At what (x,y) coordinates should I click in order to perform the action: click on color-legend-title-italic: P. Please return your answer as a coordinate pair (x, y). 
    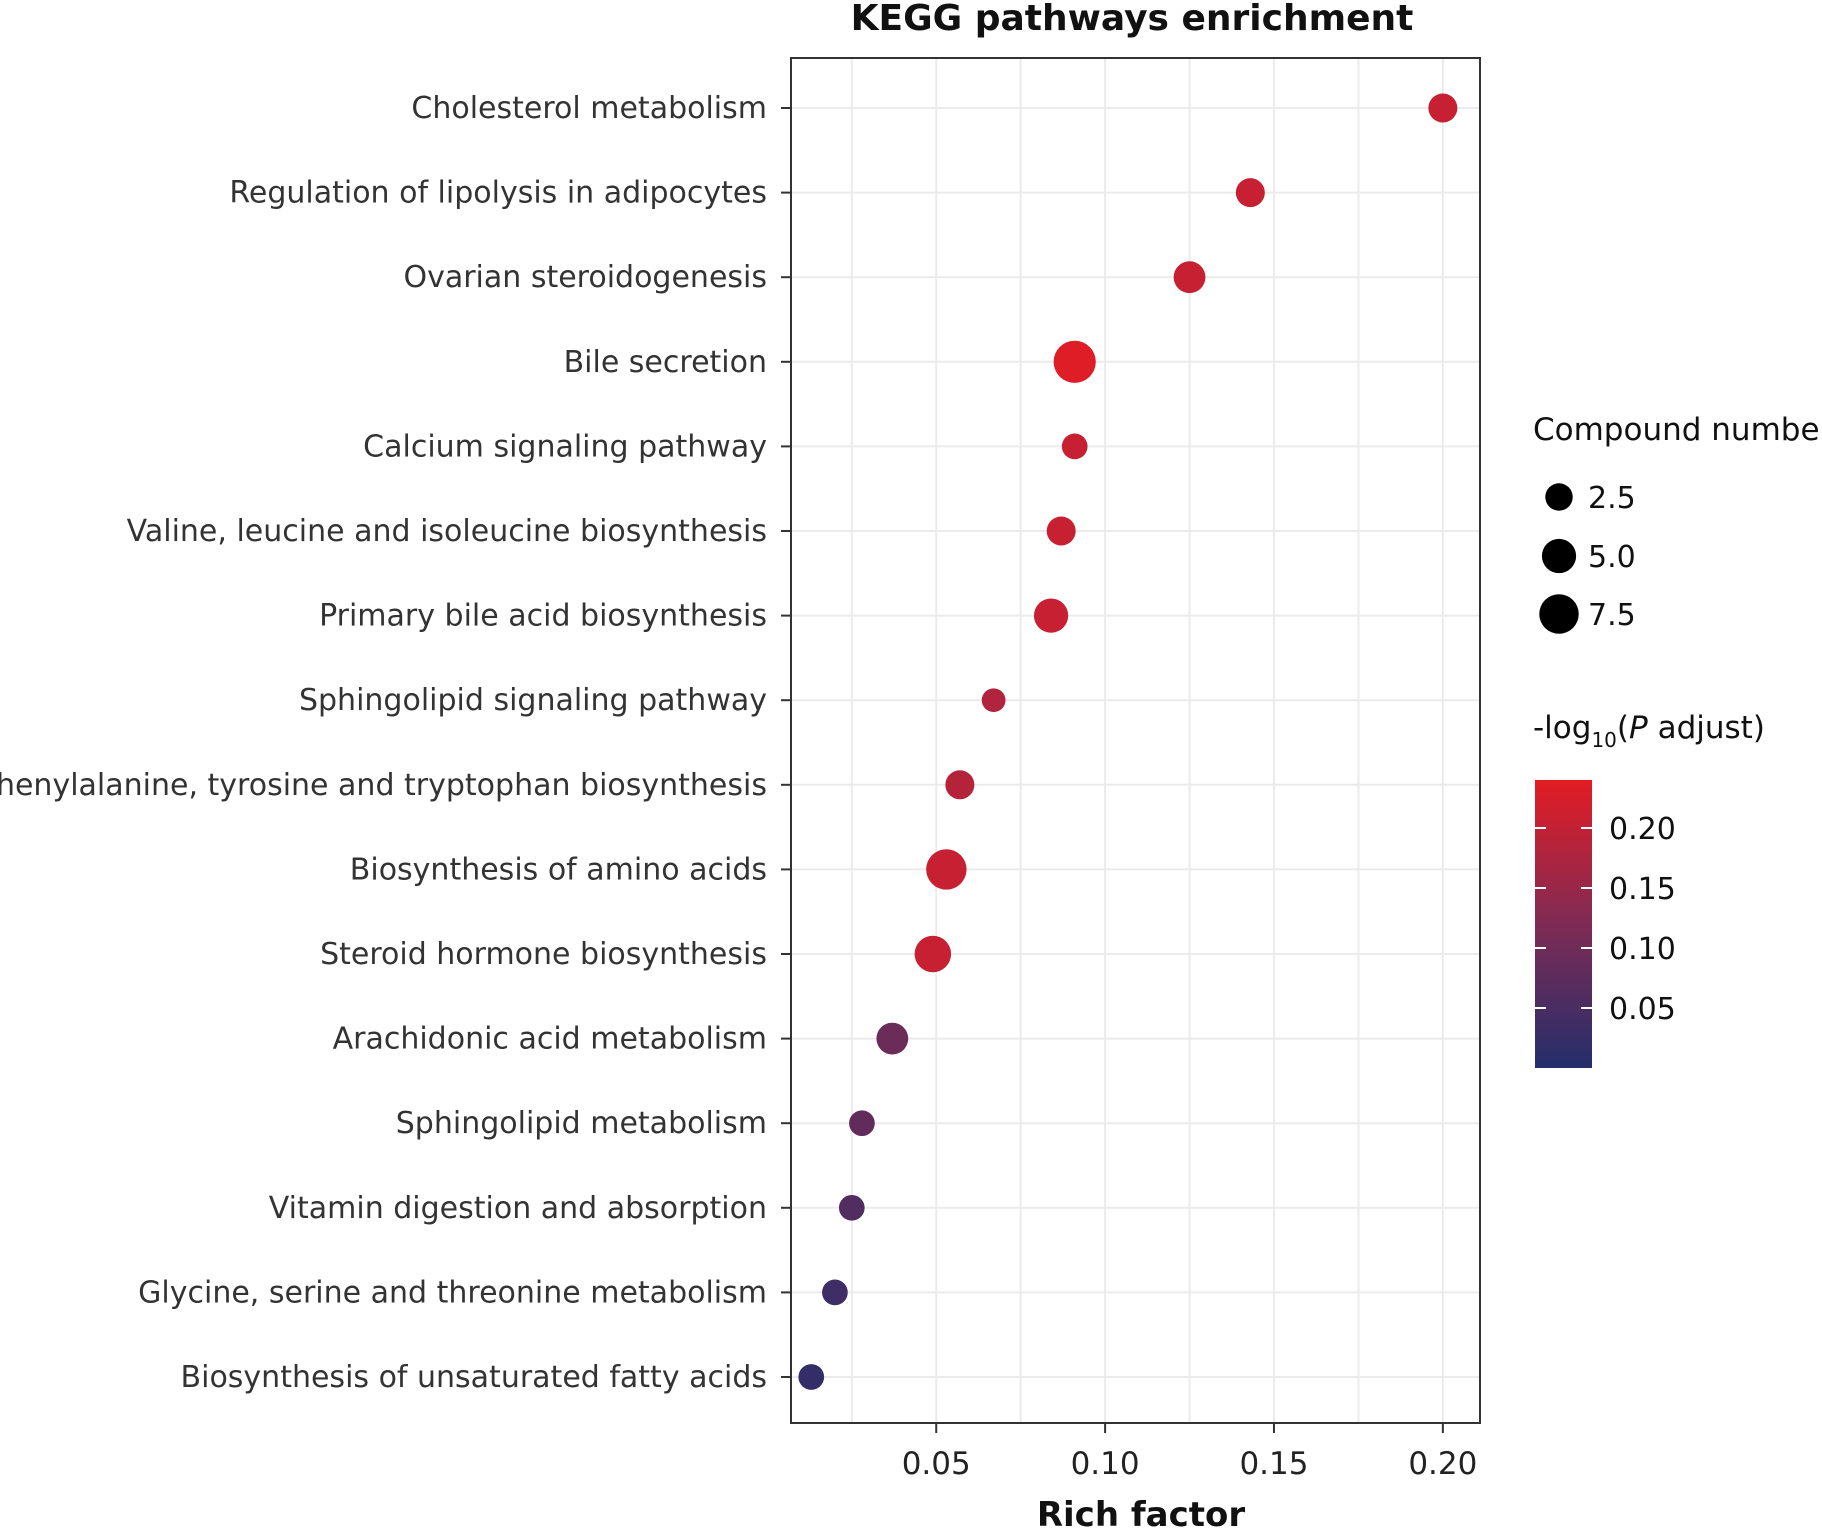
    Looking at the image, I should click on (1638, 728).